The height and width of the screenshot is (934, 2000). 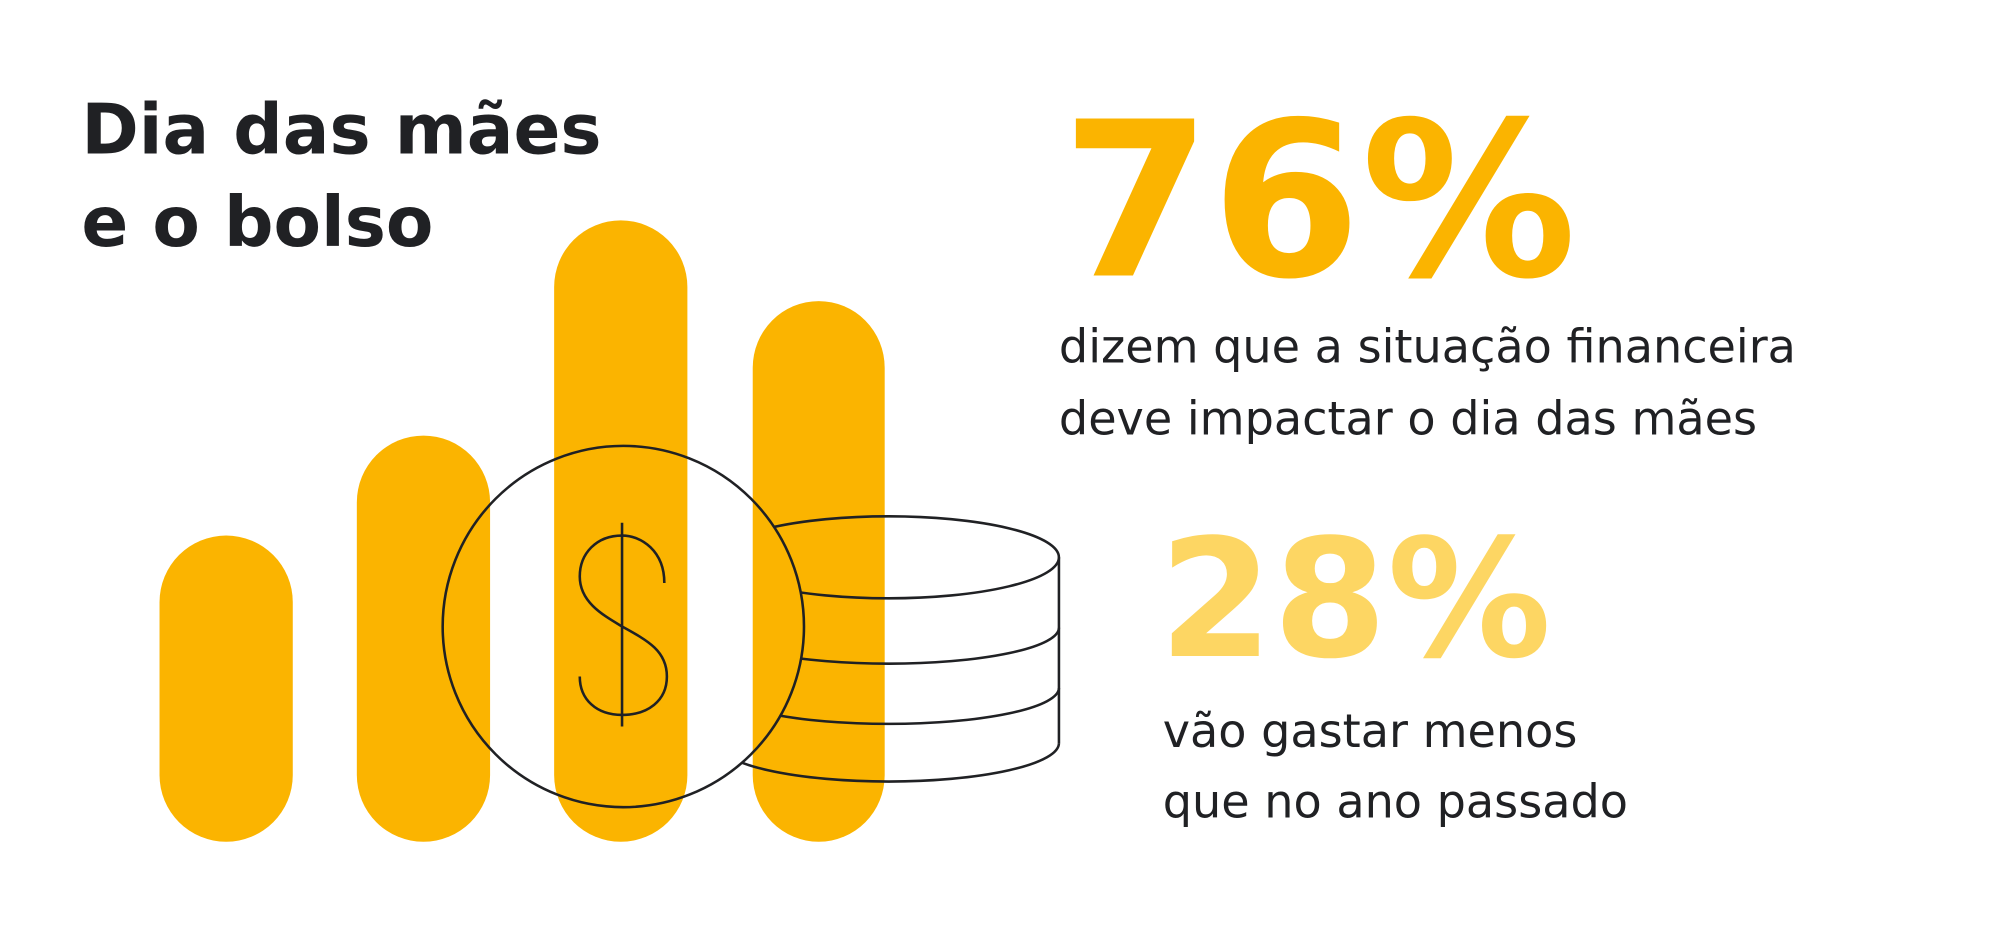 I want to click on title-line: e o bolso, so click(x=257, y=223).